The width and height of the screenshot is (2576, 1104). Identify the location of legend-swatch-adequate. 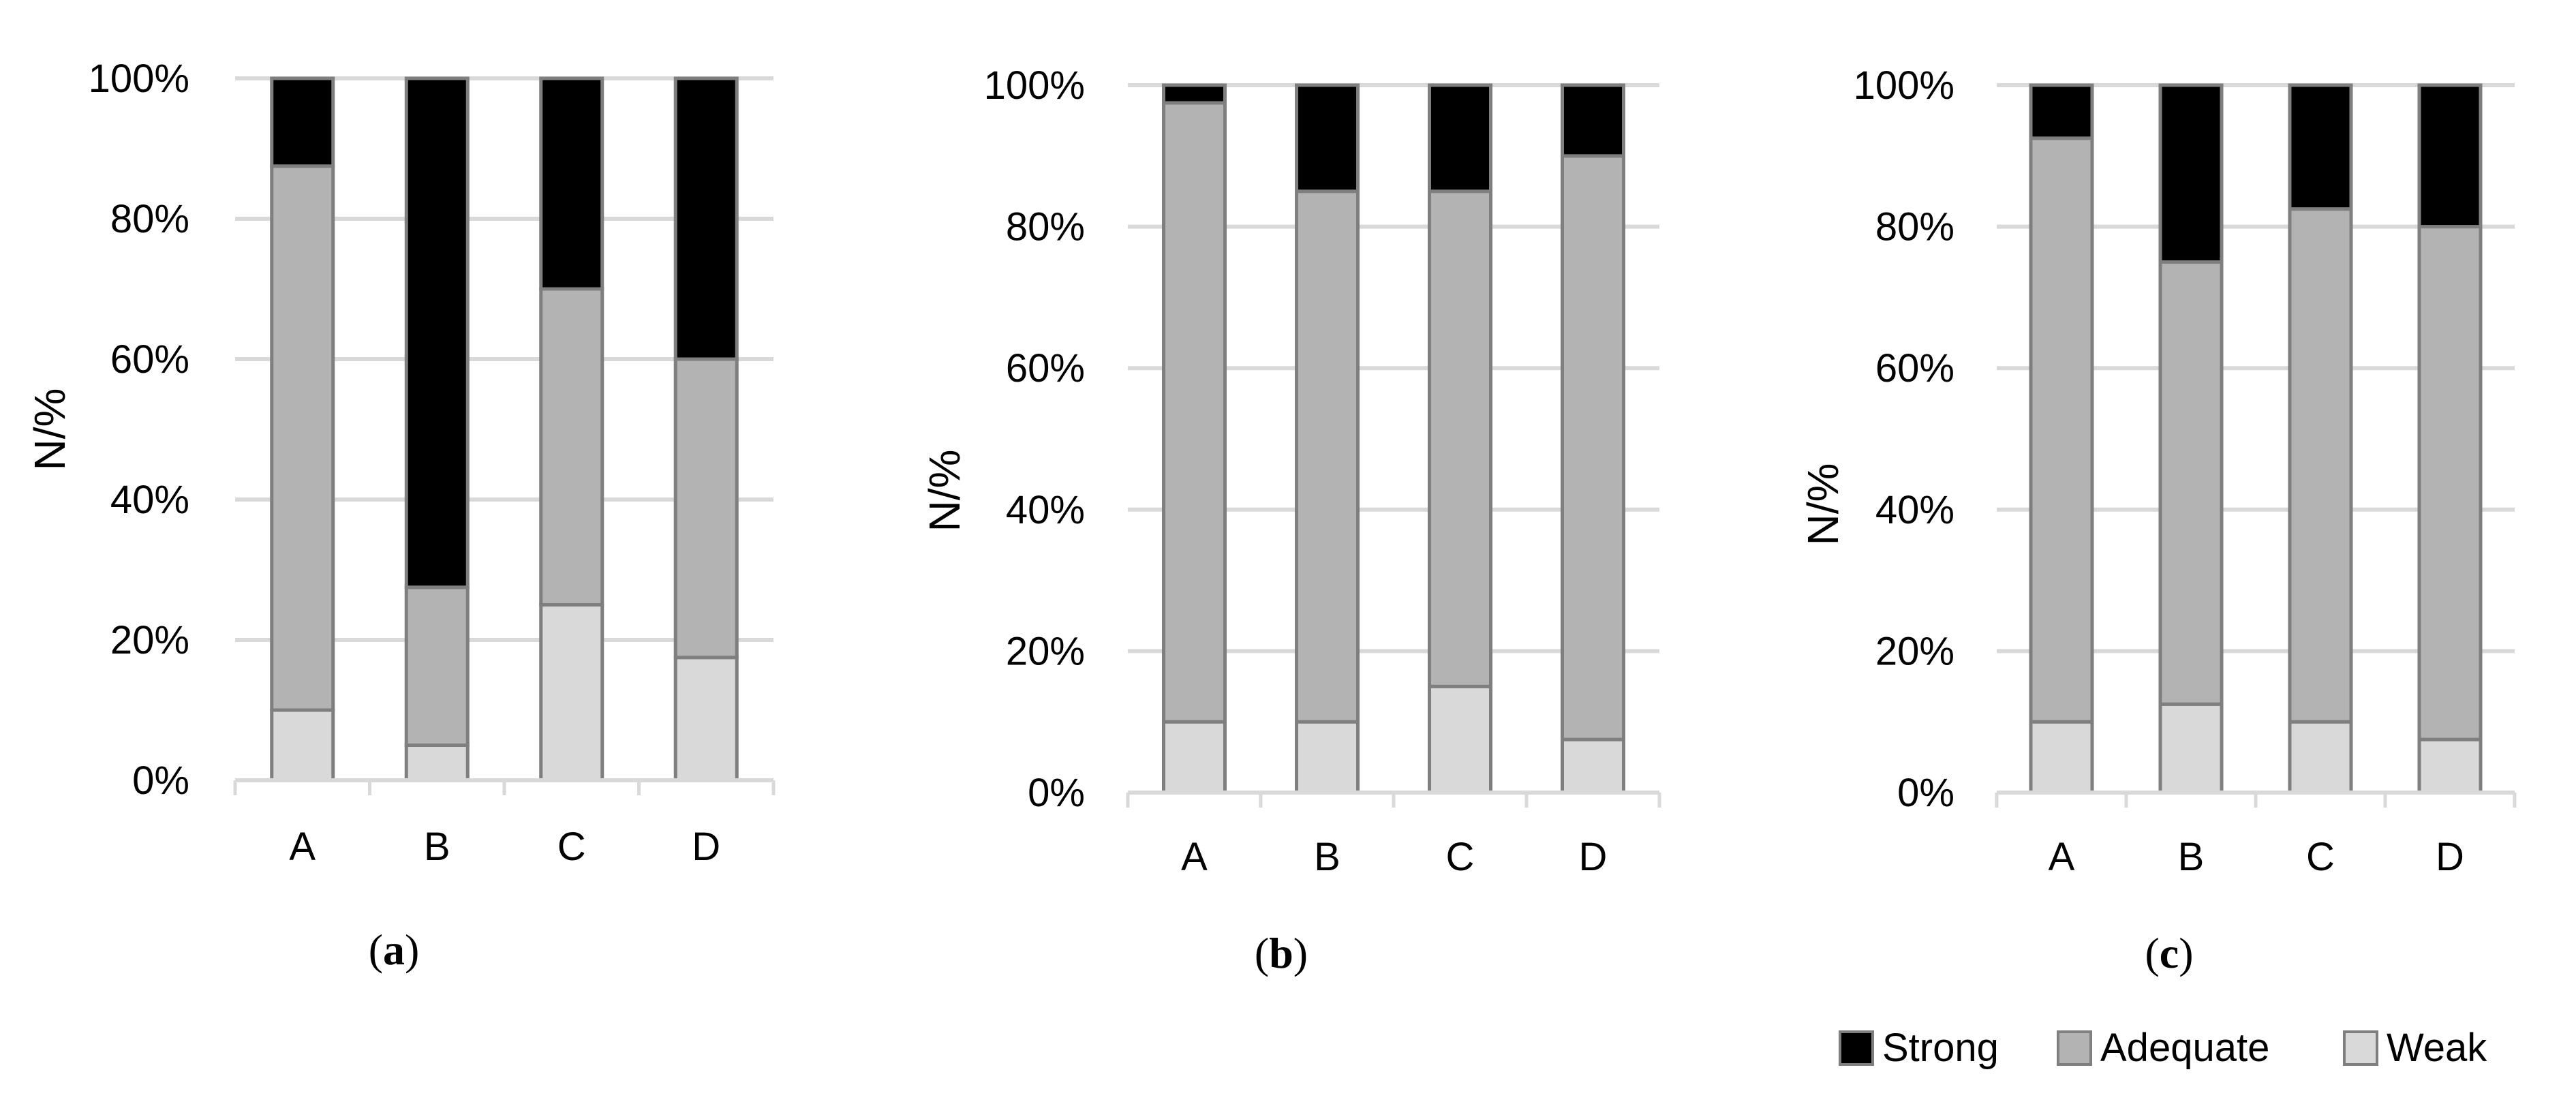
(2074, 1048).